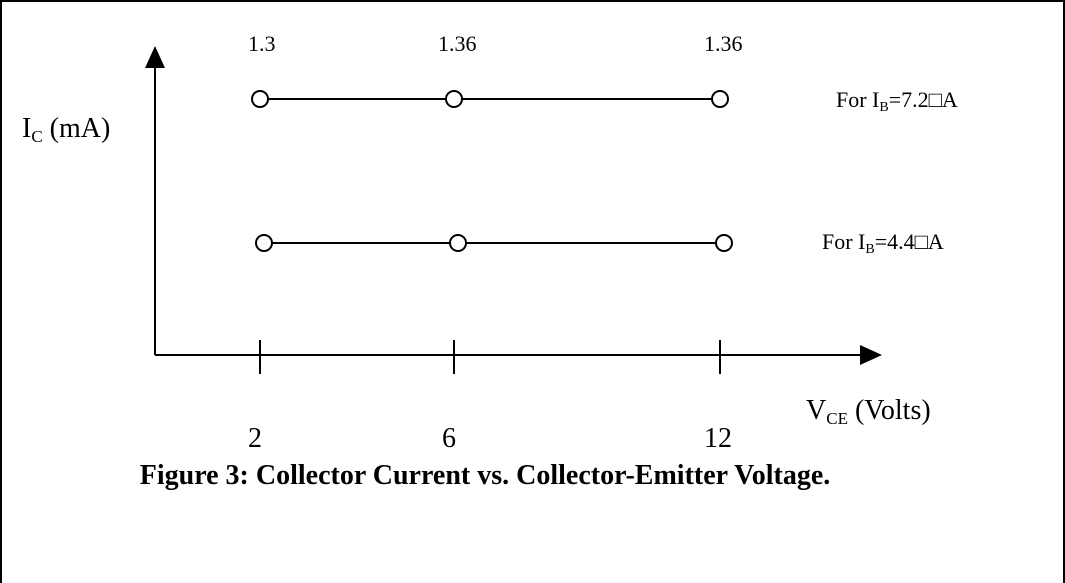 The image size is (1065, 583). I want to click on x-tick-label: 12, so click(718, 438).